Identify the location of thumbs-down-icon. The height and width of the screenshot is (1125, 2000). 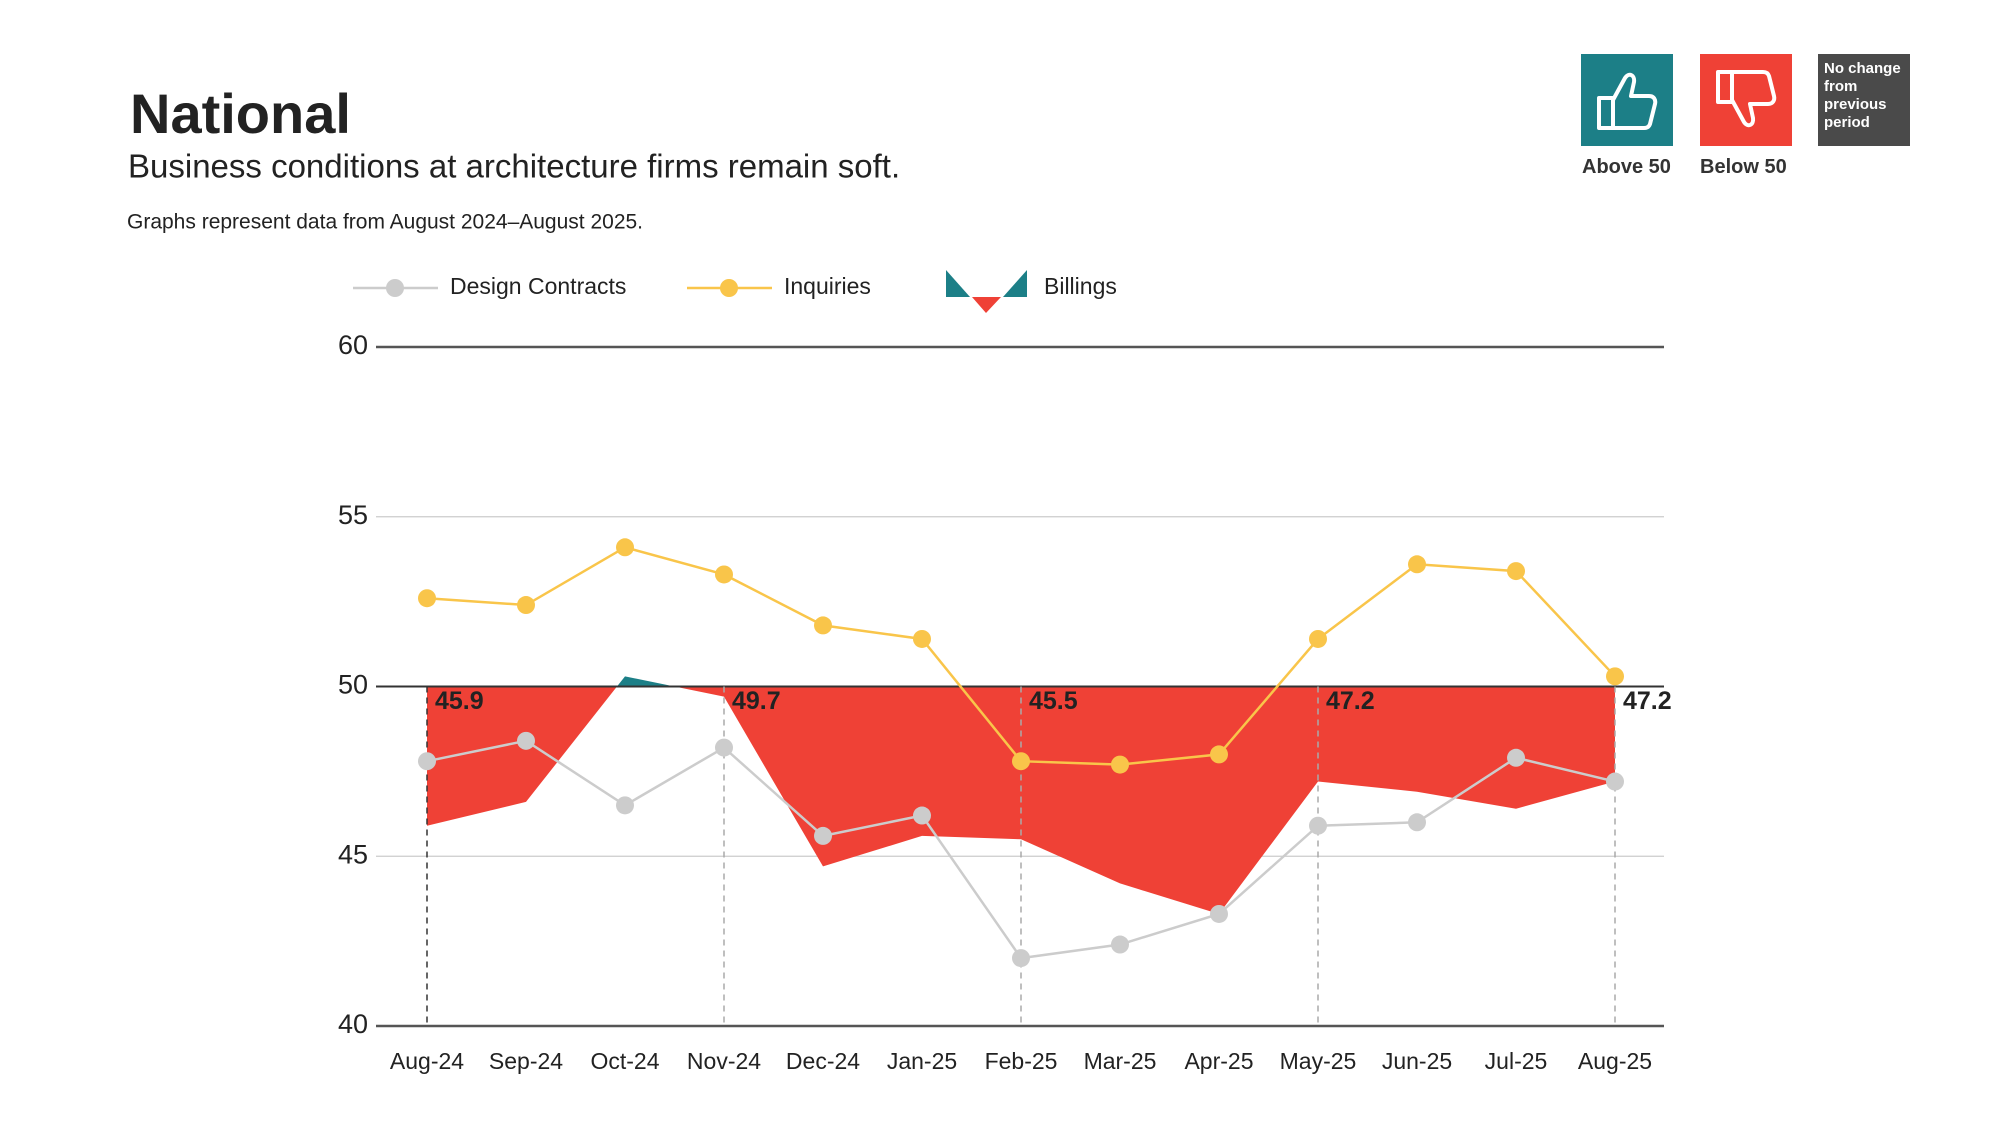
(1746, 99).